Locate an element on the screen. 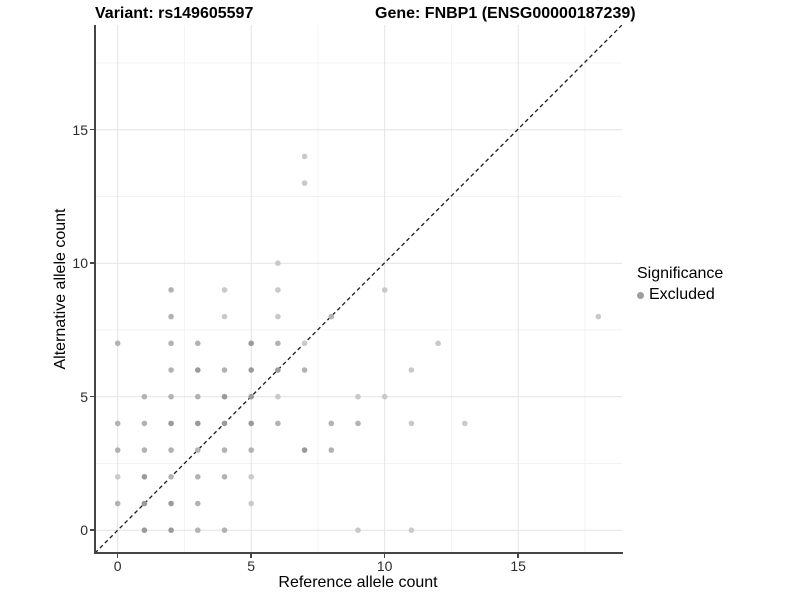 The width and height of the screenshot is (800, 600). x-axis-line is located at coordinates (358, 553).